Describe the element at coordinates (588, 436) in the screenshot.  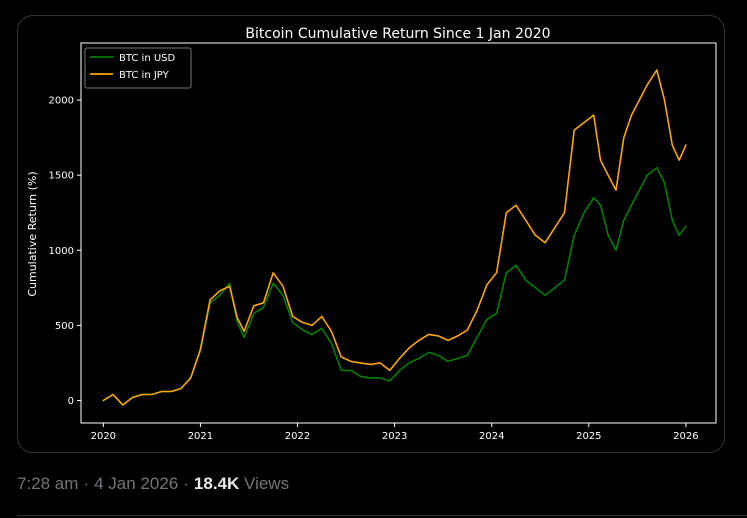
I see `x-tick-label: 2025` at that location.